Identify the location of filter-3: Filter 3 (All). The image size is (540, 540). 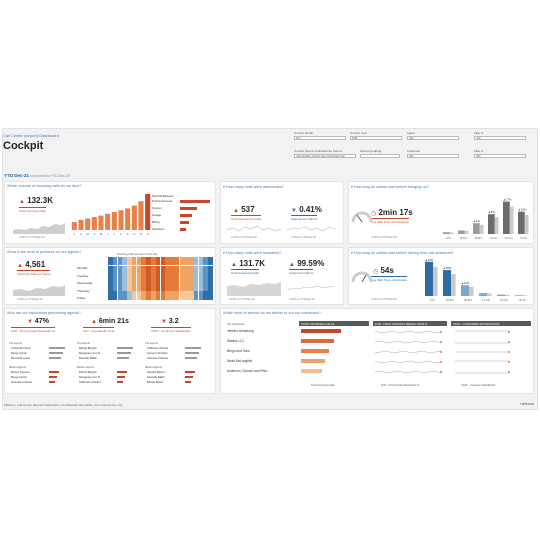
(500, 135).